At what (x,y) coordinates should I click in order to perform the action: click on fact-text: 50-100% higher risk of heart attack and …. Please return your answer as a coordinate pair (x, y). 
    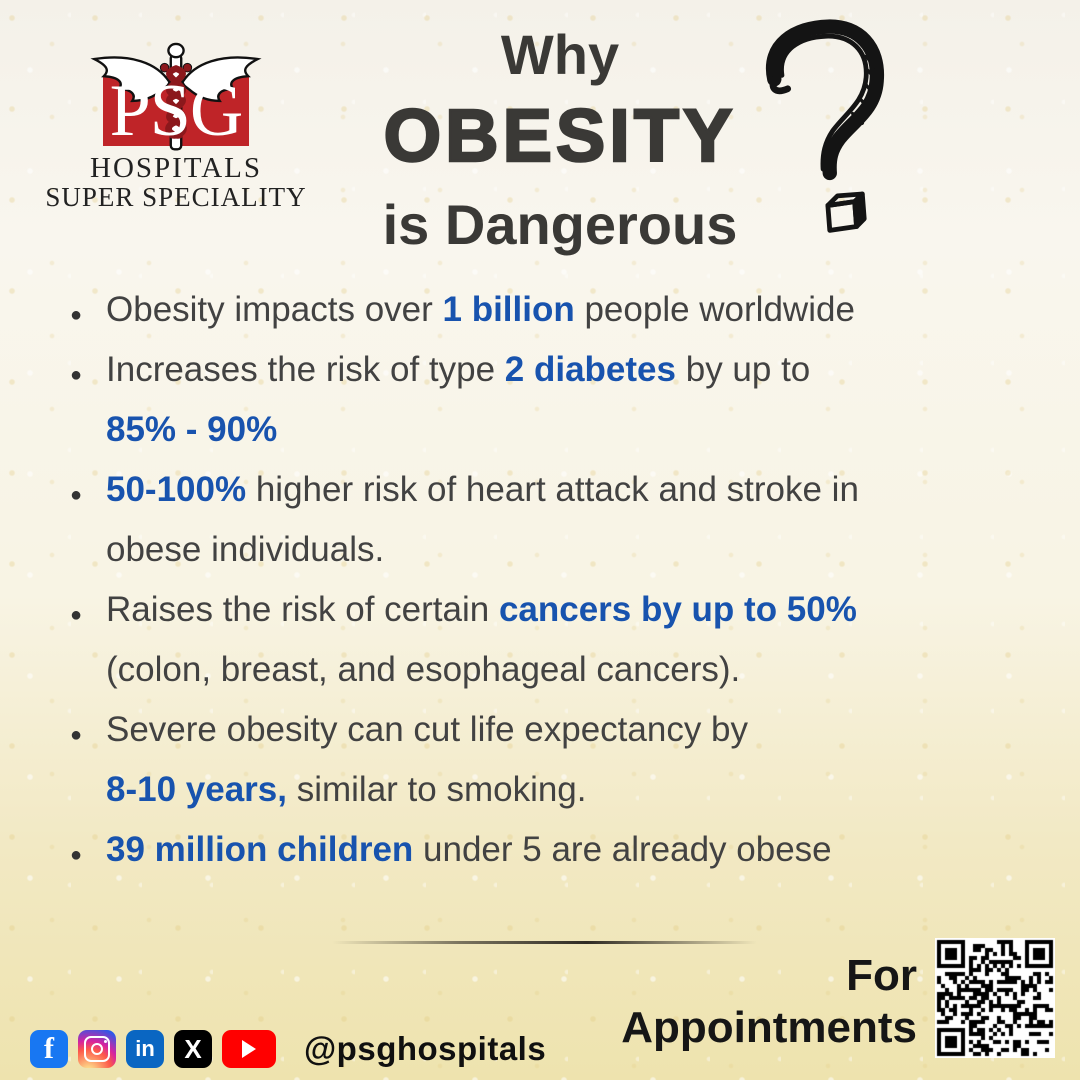
    Looking at the image, I should click on (482, 489).